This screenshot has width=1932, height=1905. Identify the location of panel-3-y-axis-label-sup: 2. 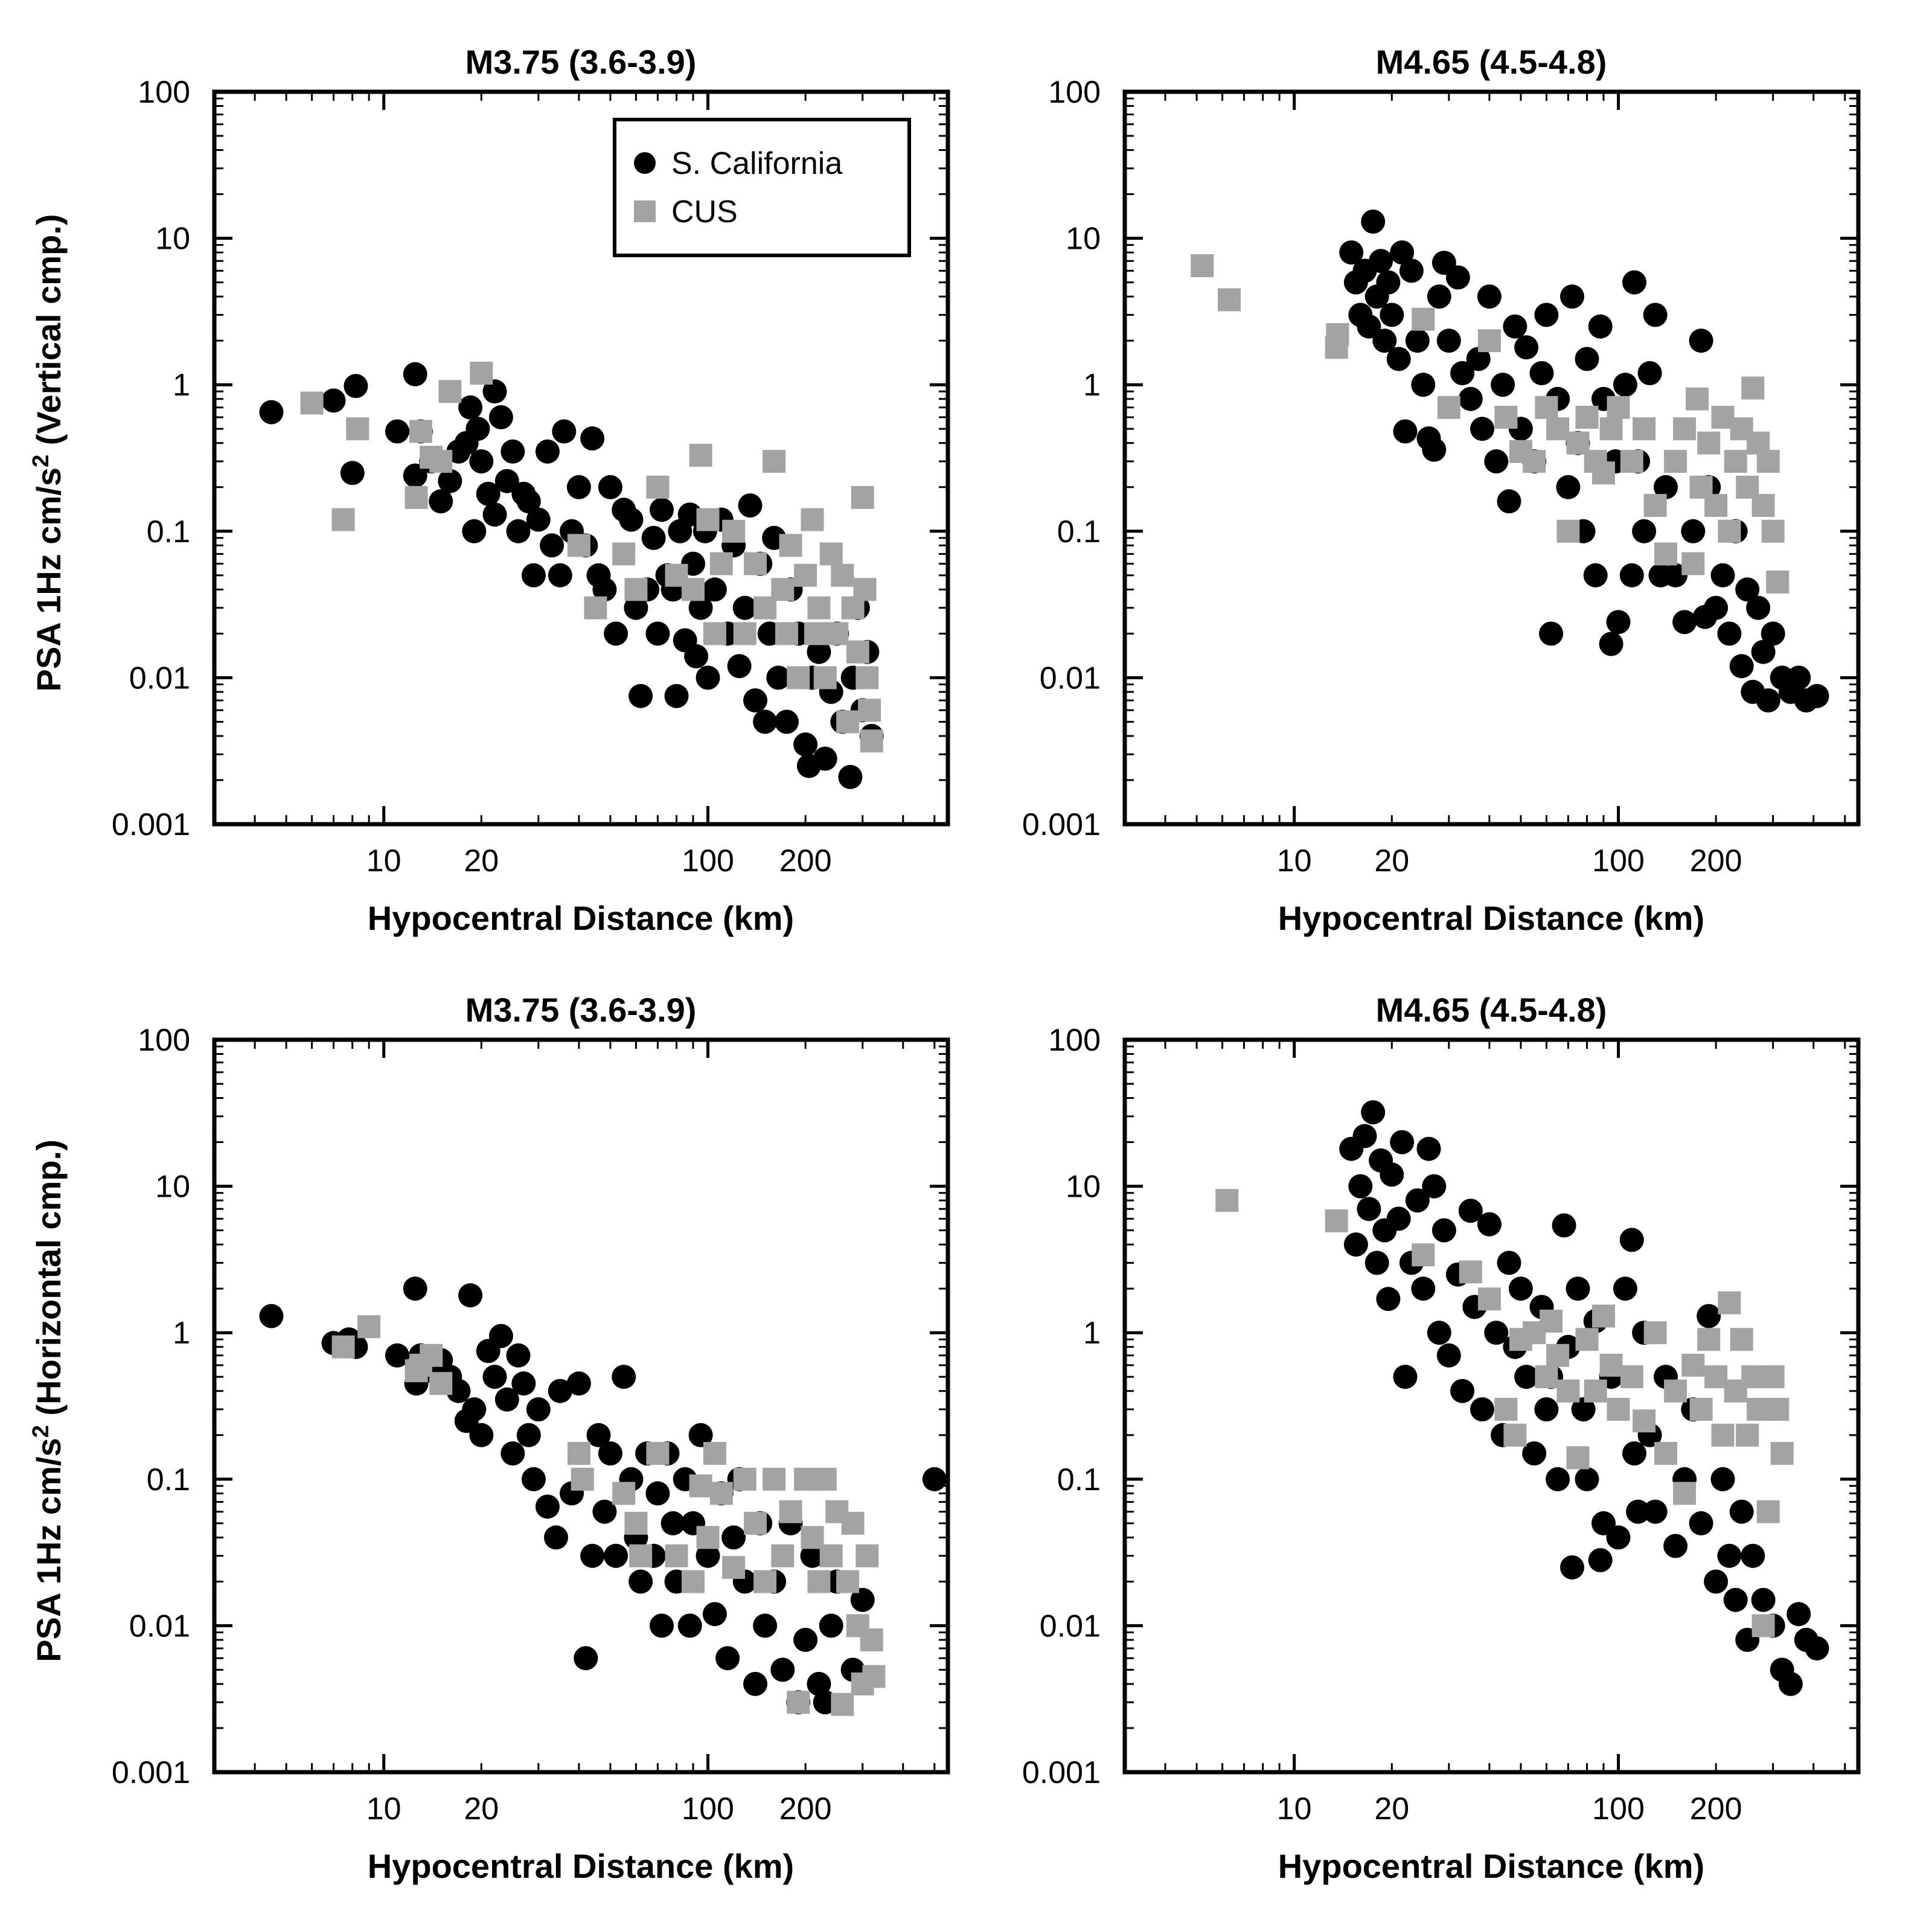
(41, 1431).